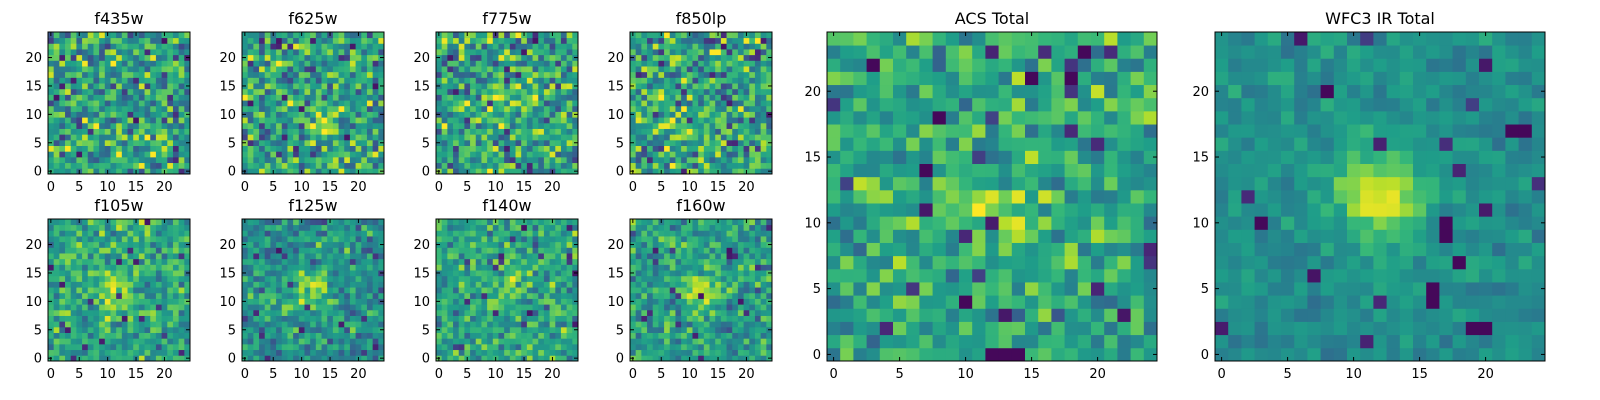 Image resolution: width=1600 pixels, height=400 pixels. What do you see at coordinates (552, 374) in the screenshot?
I see `x-tick-label: 20` at bounding box center [552, 374].